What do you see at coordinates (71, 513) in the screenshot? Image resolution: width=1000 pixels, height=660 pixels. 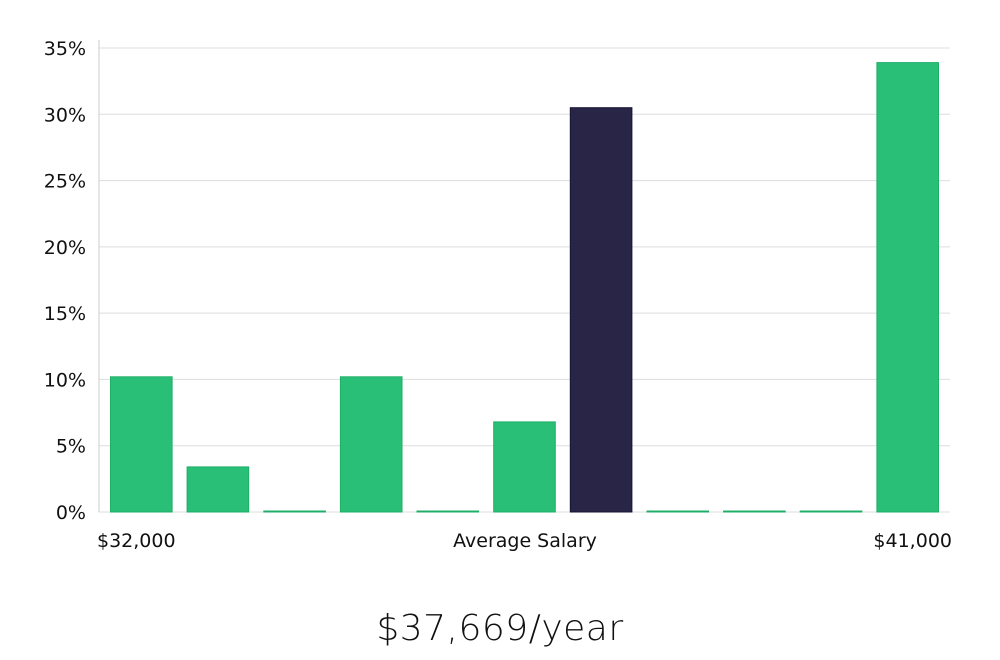 I see `y-tick-label-0: 0%` at bounding box center [71, 513].